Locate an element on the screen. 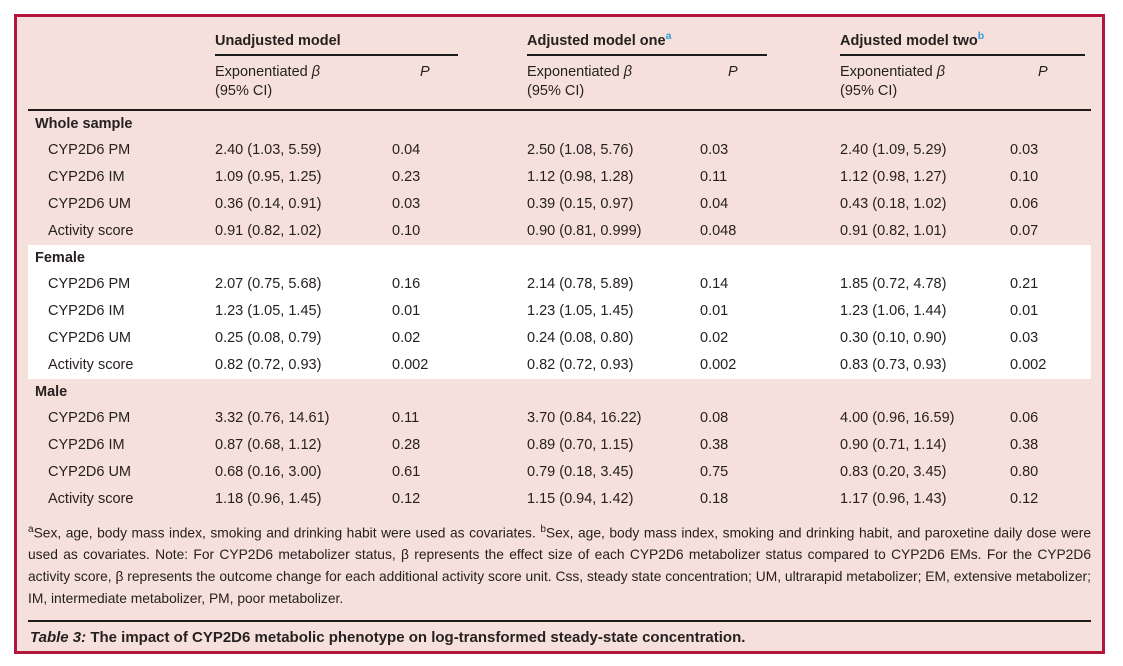 The height and width of the screenshot is (666, 1123). p-value-cell: 0.16 is located at coordinates (459, 284).